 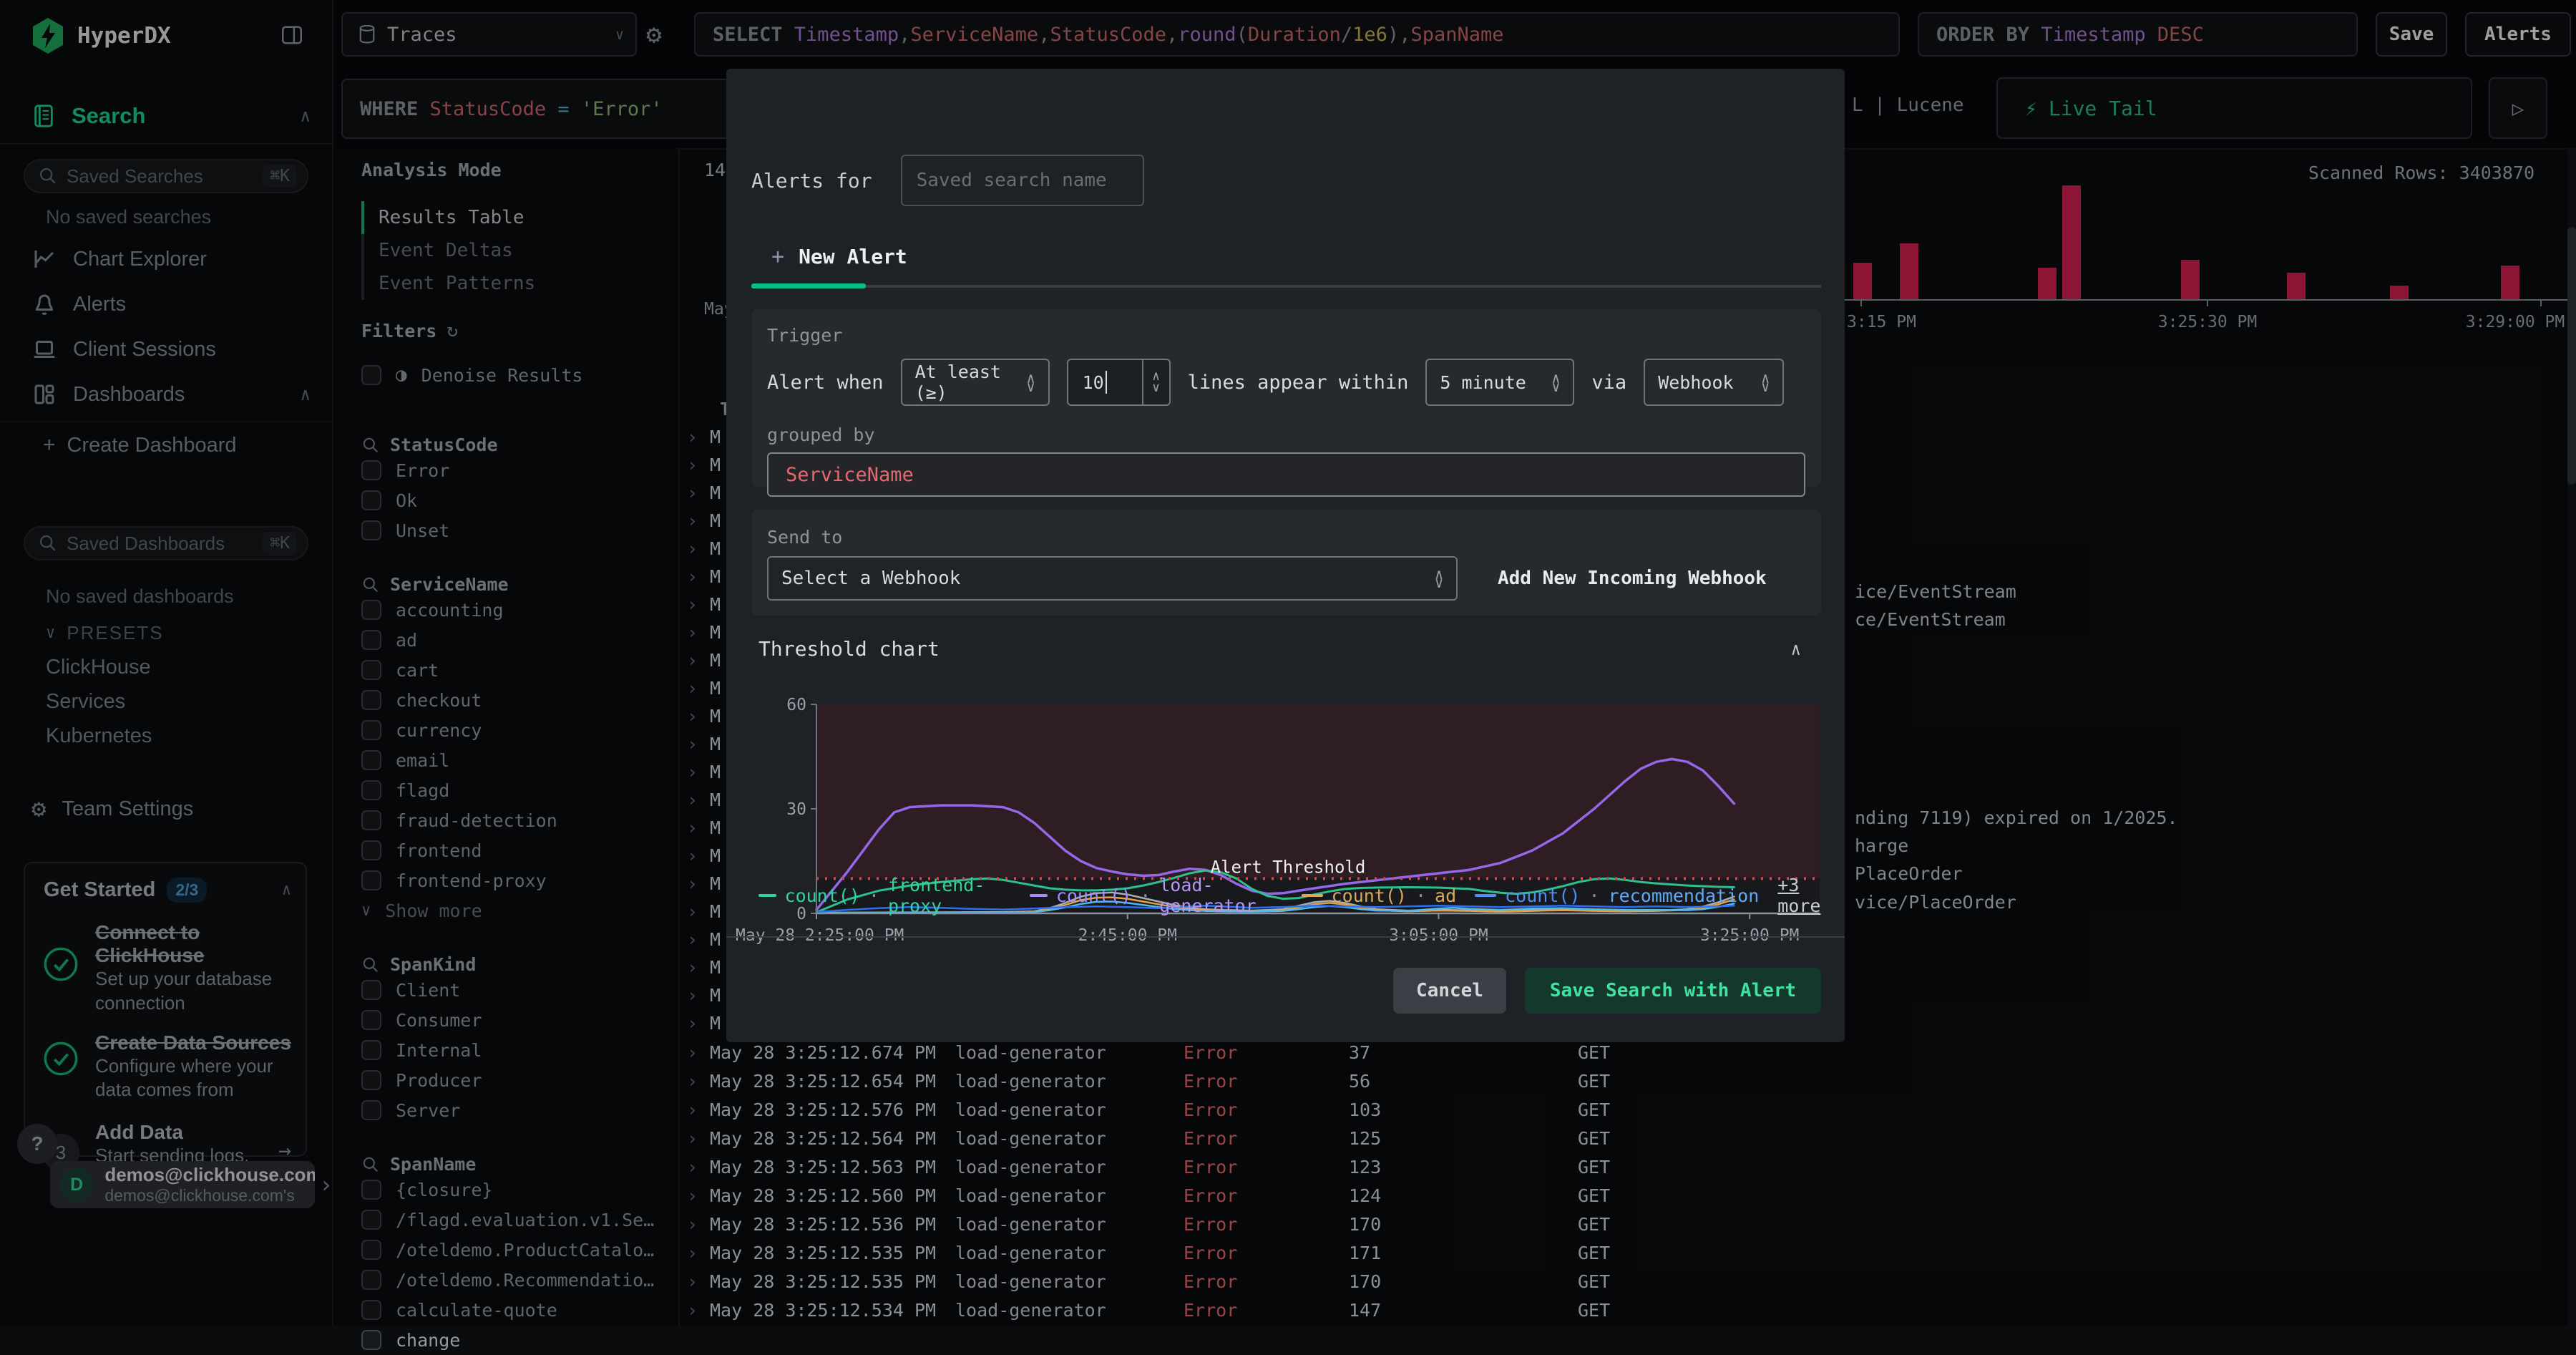 I want to click on filter-option: Internal, so click(x=515, y=1050).